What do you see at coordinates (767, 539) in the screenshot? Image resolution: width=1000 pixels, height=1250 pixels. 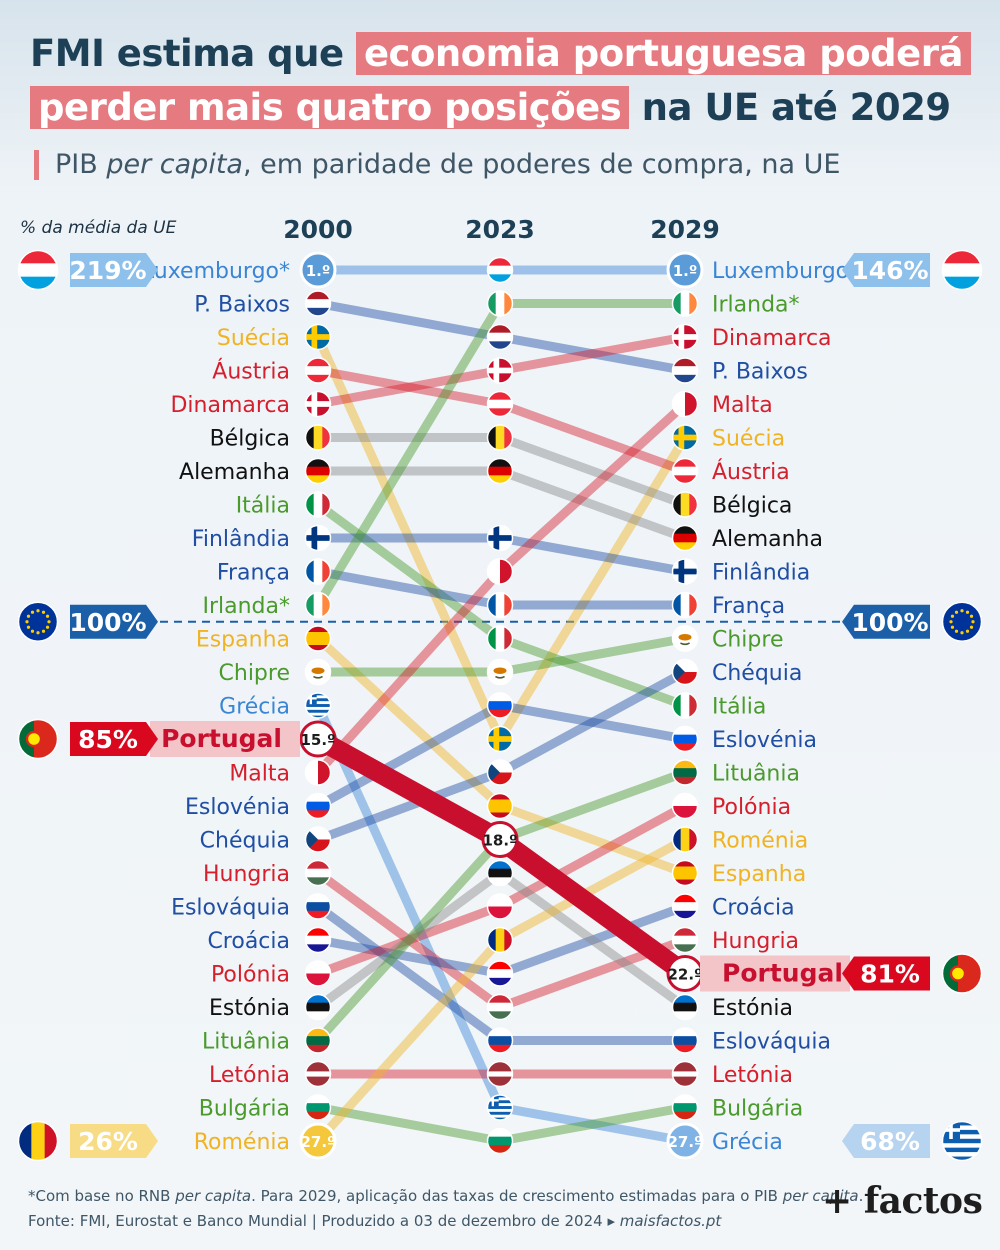 I see `label-2029-Alemanha: Alemanha` at bounding box center [767, 539].